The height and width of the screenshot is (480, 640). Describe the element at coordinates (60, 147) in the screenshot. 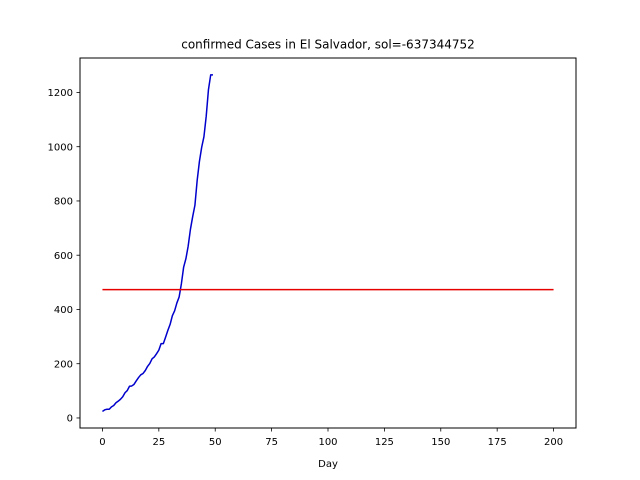

I see `y-tick-label: 1000` at that location.